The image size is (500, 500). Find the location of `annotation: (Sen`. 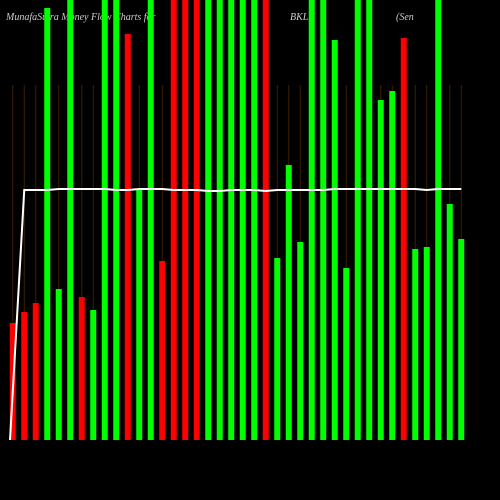

annotation: (Sen is located at coordinates (405, 17).